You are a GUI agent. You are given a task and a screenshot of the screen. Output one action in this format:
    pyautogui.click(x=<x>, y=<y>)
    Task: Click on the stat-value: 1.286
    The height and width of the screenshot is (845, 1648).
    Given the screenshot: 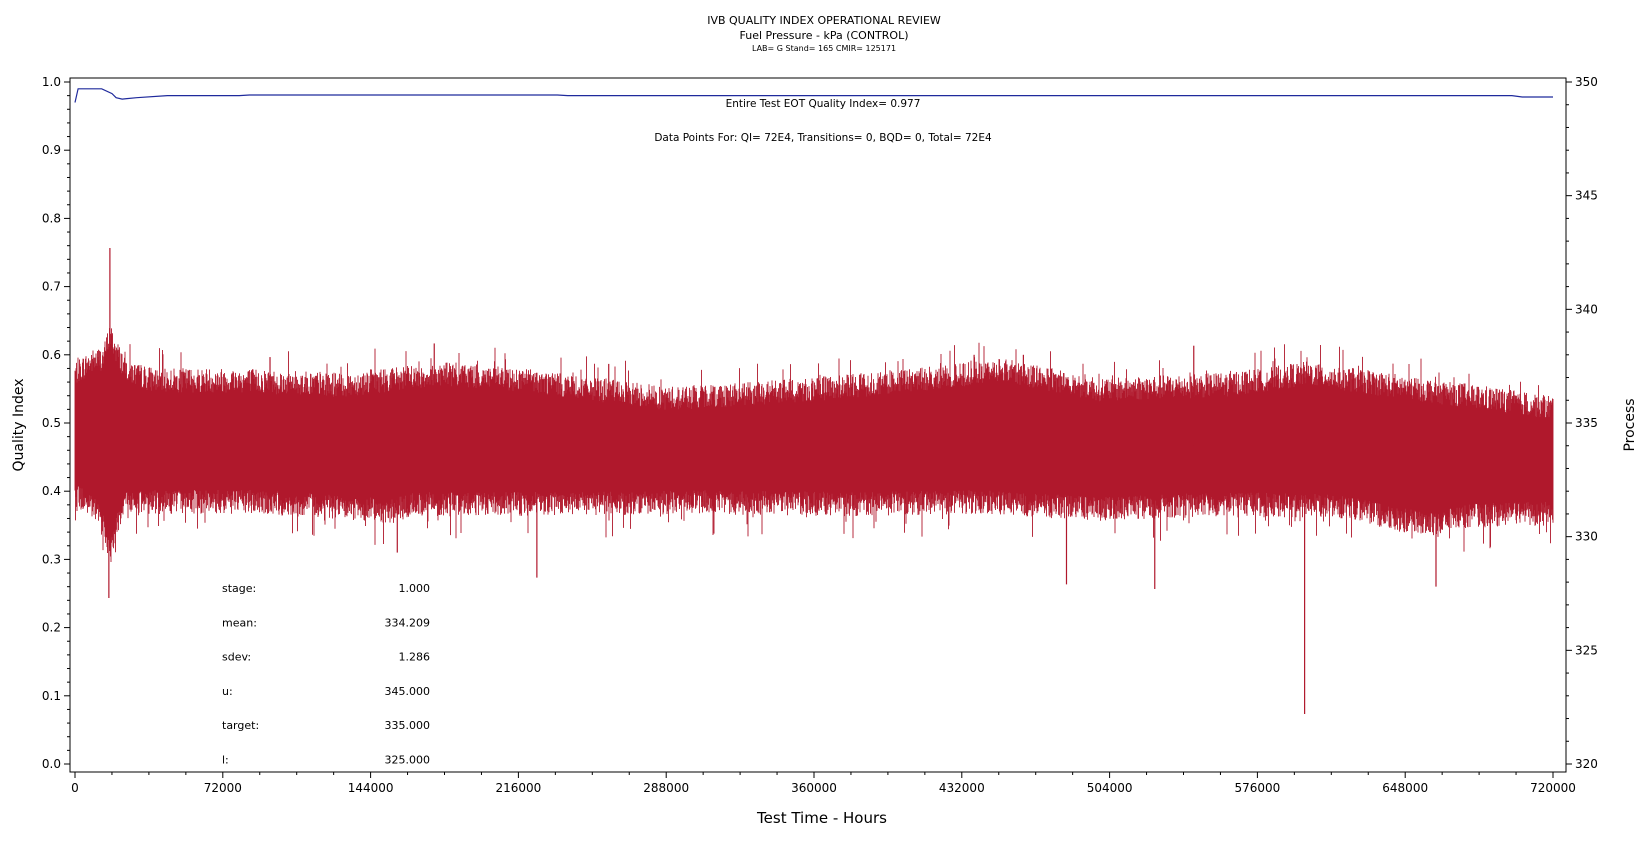 What is the action you would take?
    pyautogui.click(x=415, y=657)
    